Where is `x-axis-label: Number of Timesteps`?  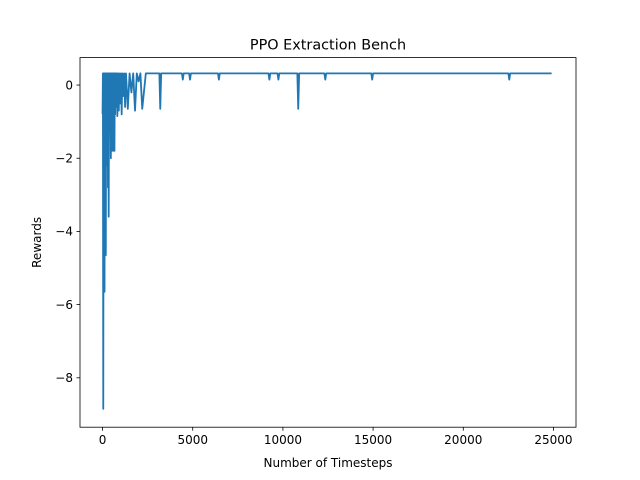 x-axis-label: Number of Timesteps is located at coordinates (328, 463).